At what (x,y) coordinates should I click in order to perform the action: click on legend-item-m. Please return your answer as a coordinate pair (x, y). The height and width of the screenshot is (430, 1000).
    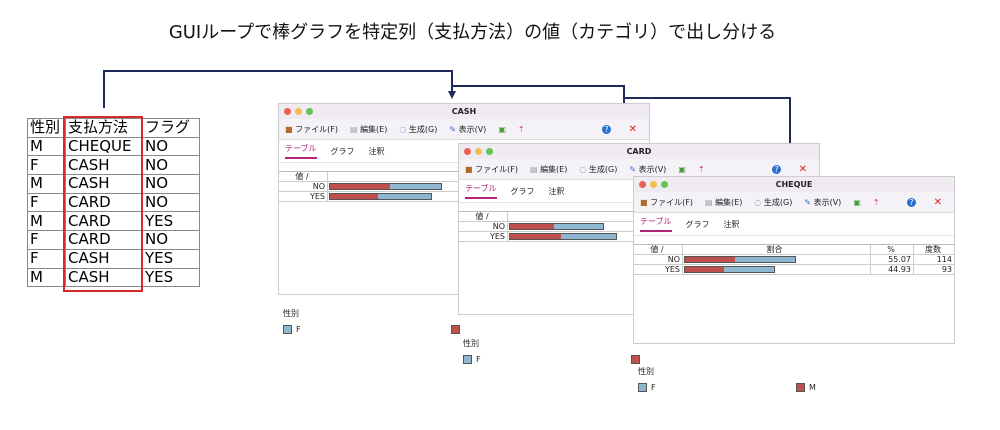
    Looking at the image, I should click on (637, 359).